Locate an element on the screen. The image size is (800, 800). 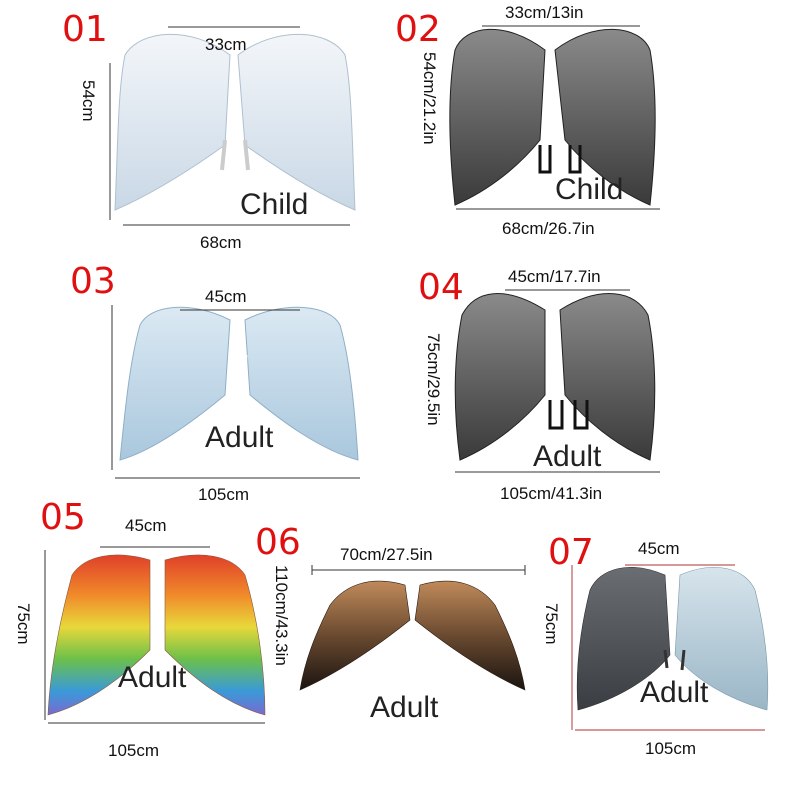
size-label-01: Child is located at coordinates (274, 204).